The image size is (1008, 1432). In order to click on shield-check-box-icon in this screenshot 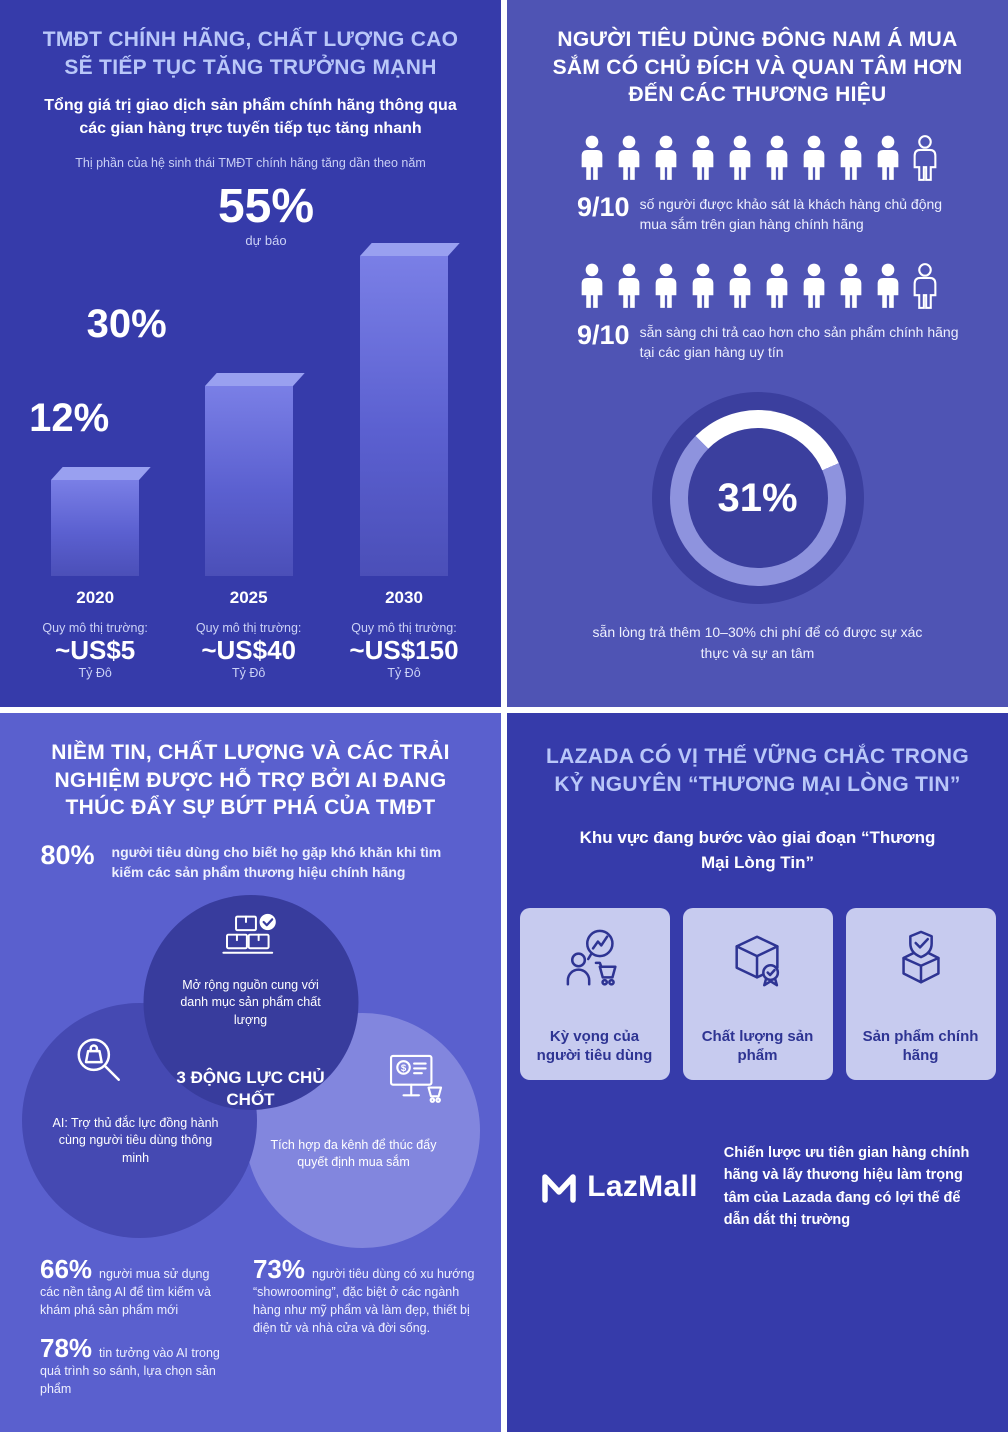, I will do `click(920, 957)`.